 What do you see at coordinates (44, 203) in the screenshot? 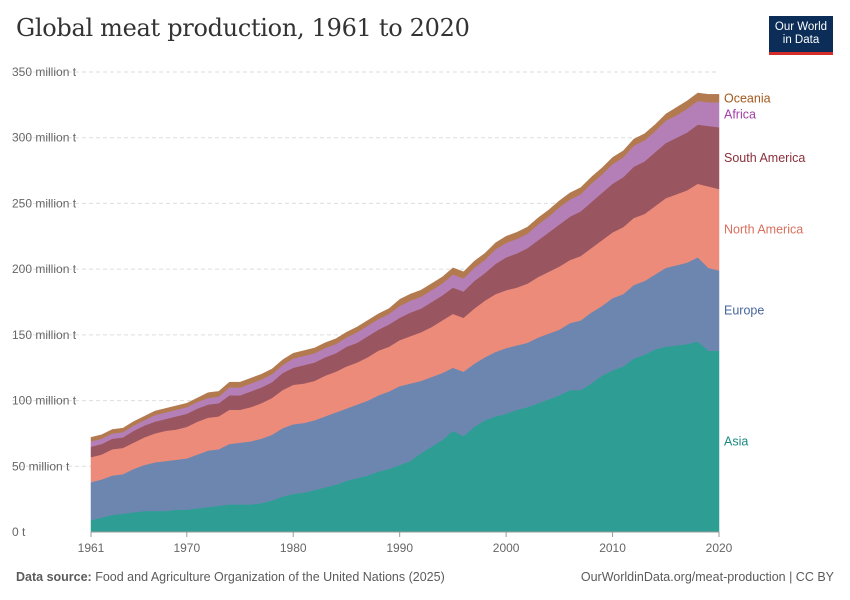
I see `y-tick-label: 250 million t` at bounding box center [44, 203].